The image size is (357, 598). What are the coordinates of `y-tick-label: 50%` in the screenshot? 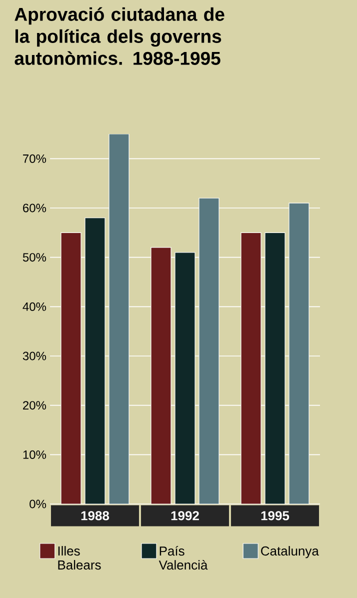 It's located at (34, 257).